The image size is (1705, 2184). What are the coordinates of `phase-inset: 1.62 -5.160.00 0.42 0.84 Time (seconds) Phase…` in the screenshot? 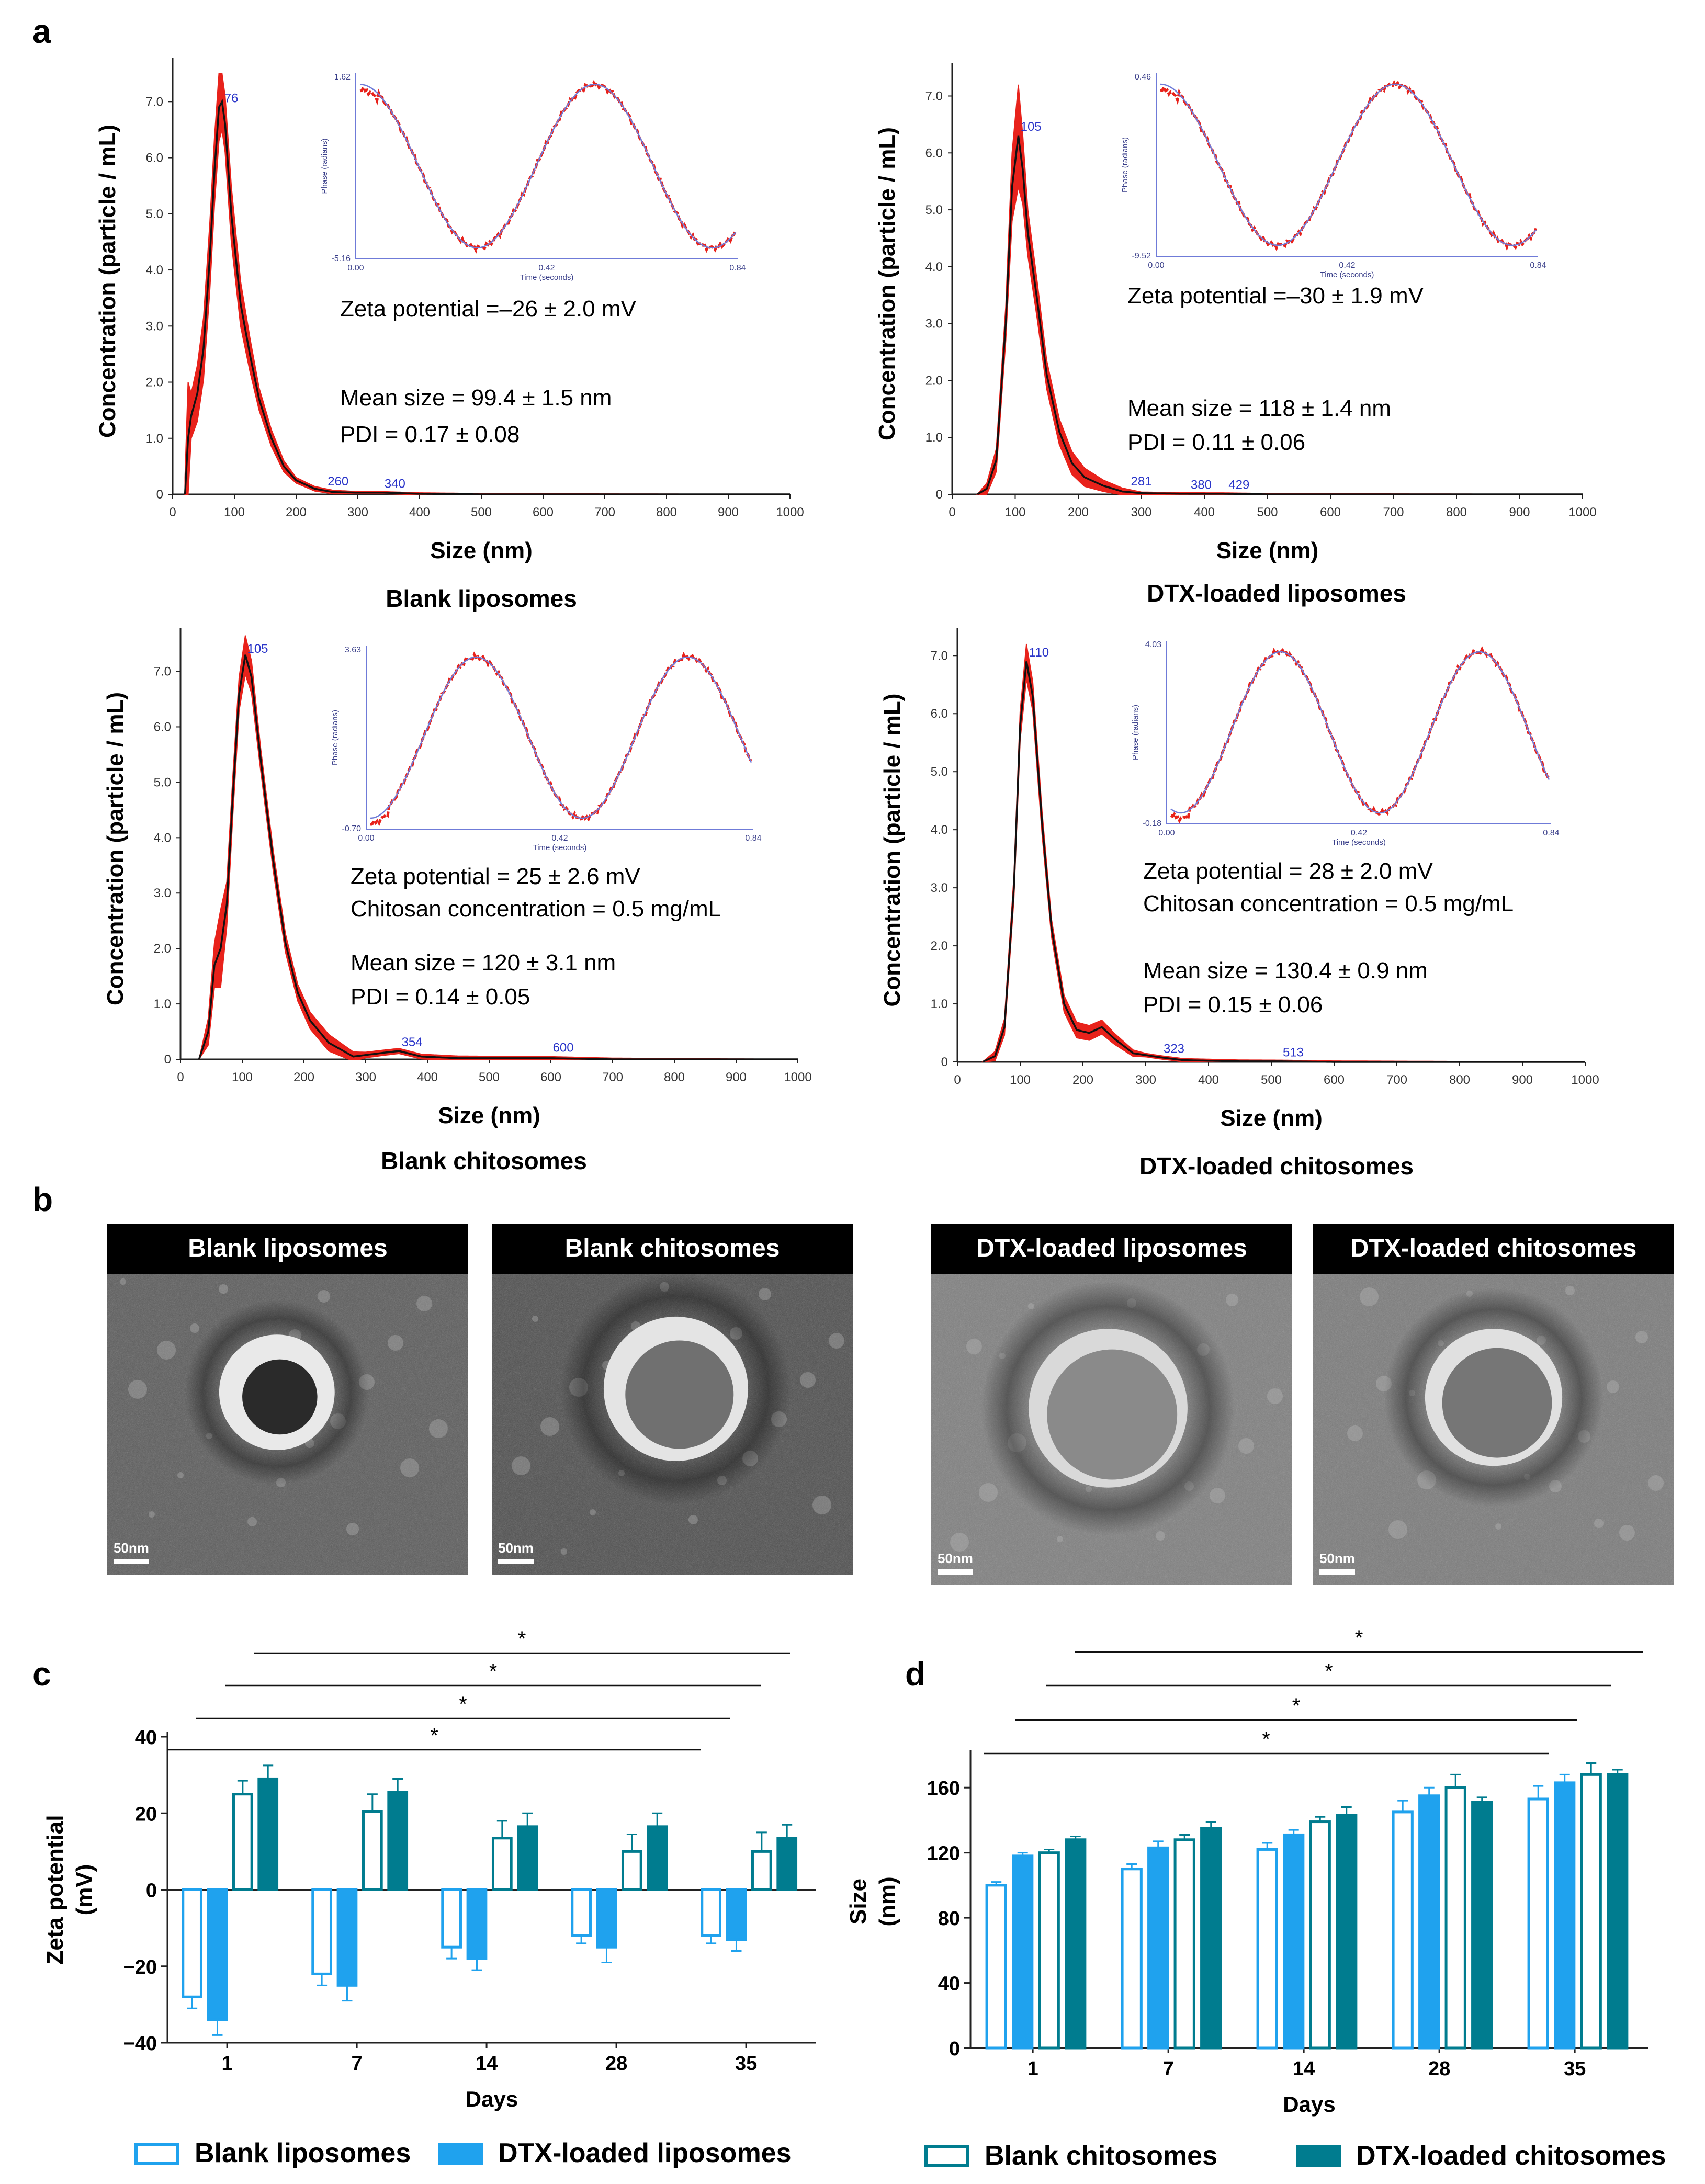 It's located at (533, 178).